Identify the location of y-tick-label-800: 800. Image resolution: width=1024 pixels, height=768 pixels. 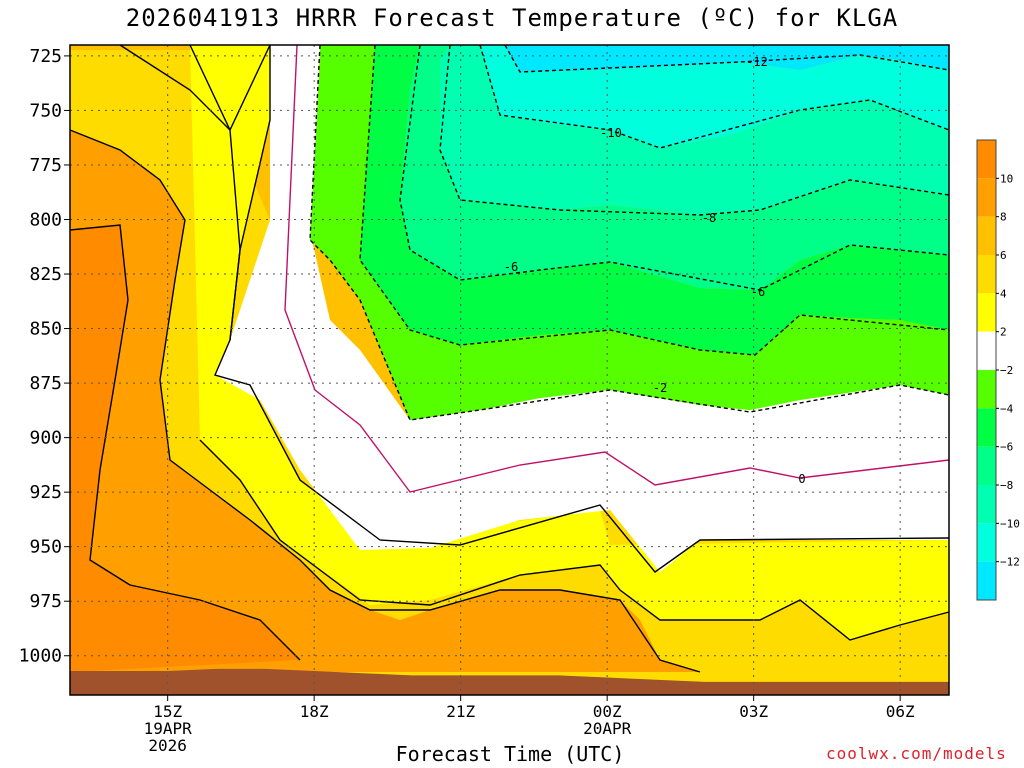
(45, 219).